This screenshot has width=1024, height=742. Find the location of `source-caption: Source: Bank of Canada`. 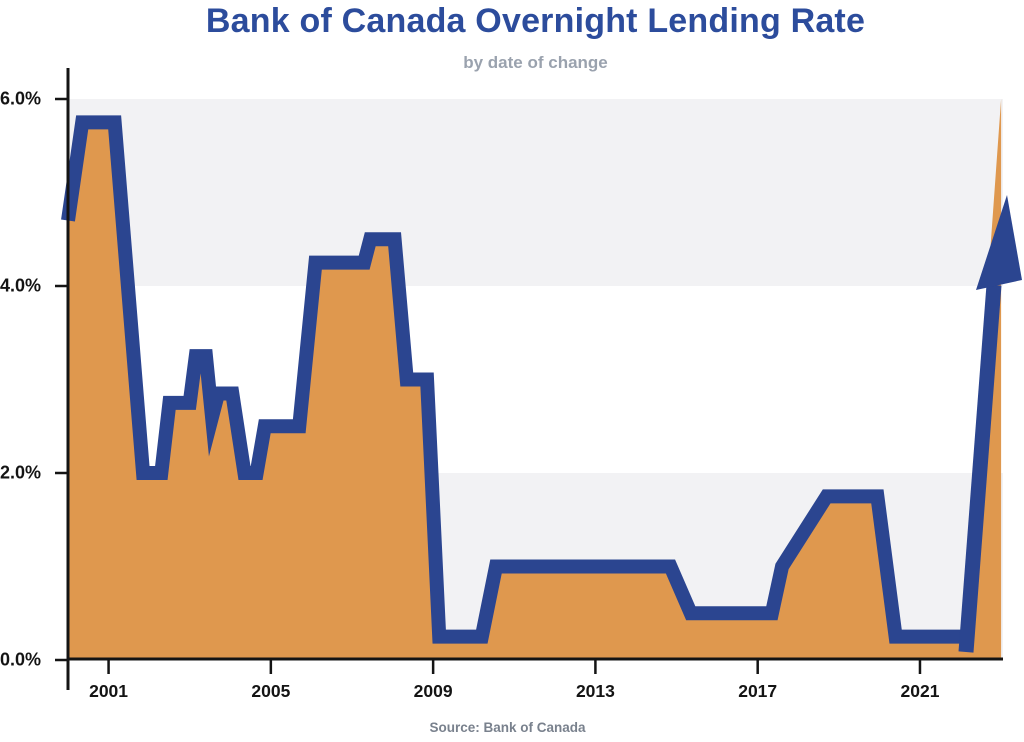

source-caption: Source: Bank of Canada is located at coordinates (507, 727).